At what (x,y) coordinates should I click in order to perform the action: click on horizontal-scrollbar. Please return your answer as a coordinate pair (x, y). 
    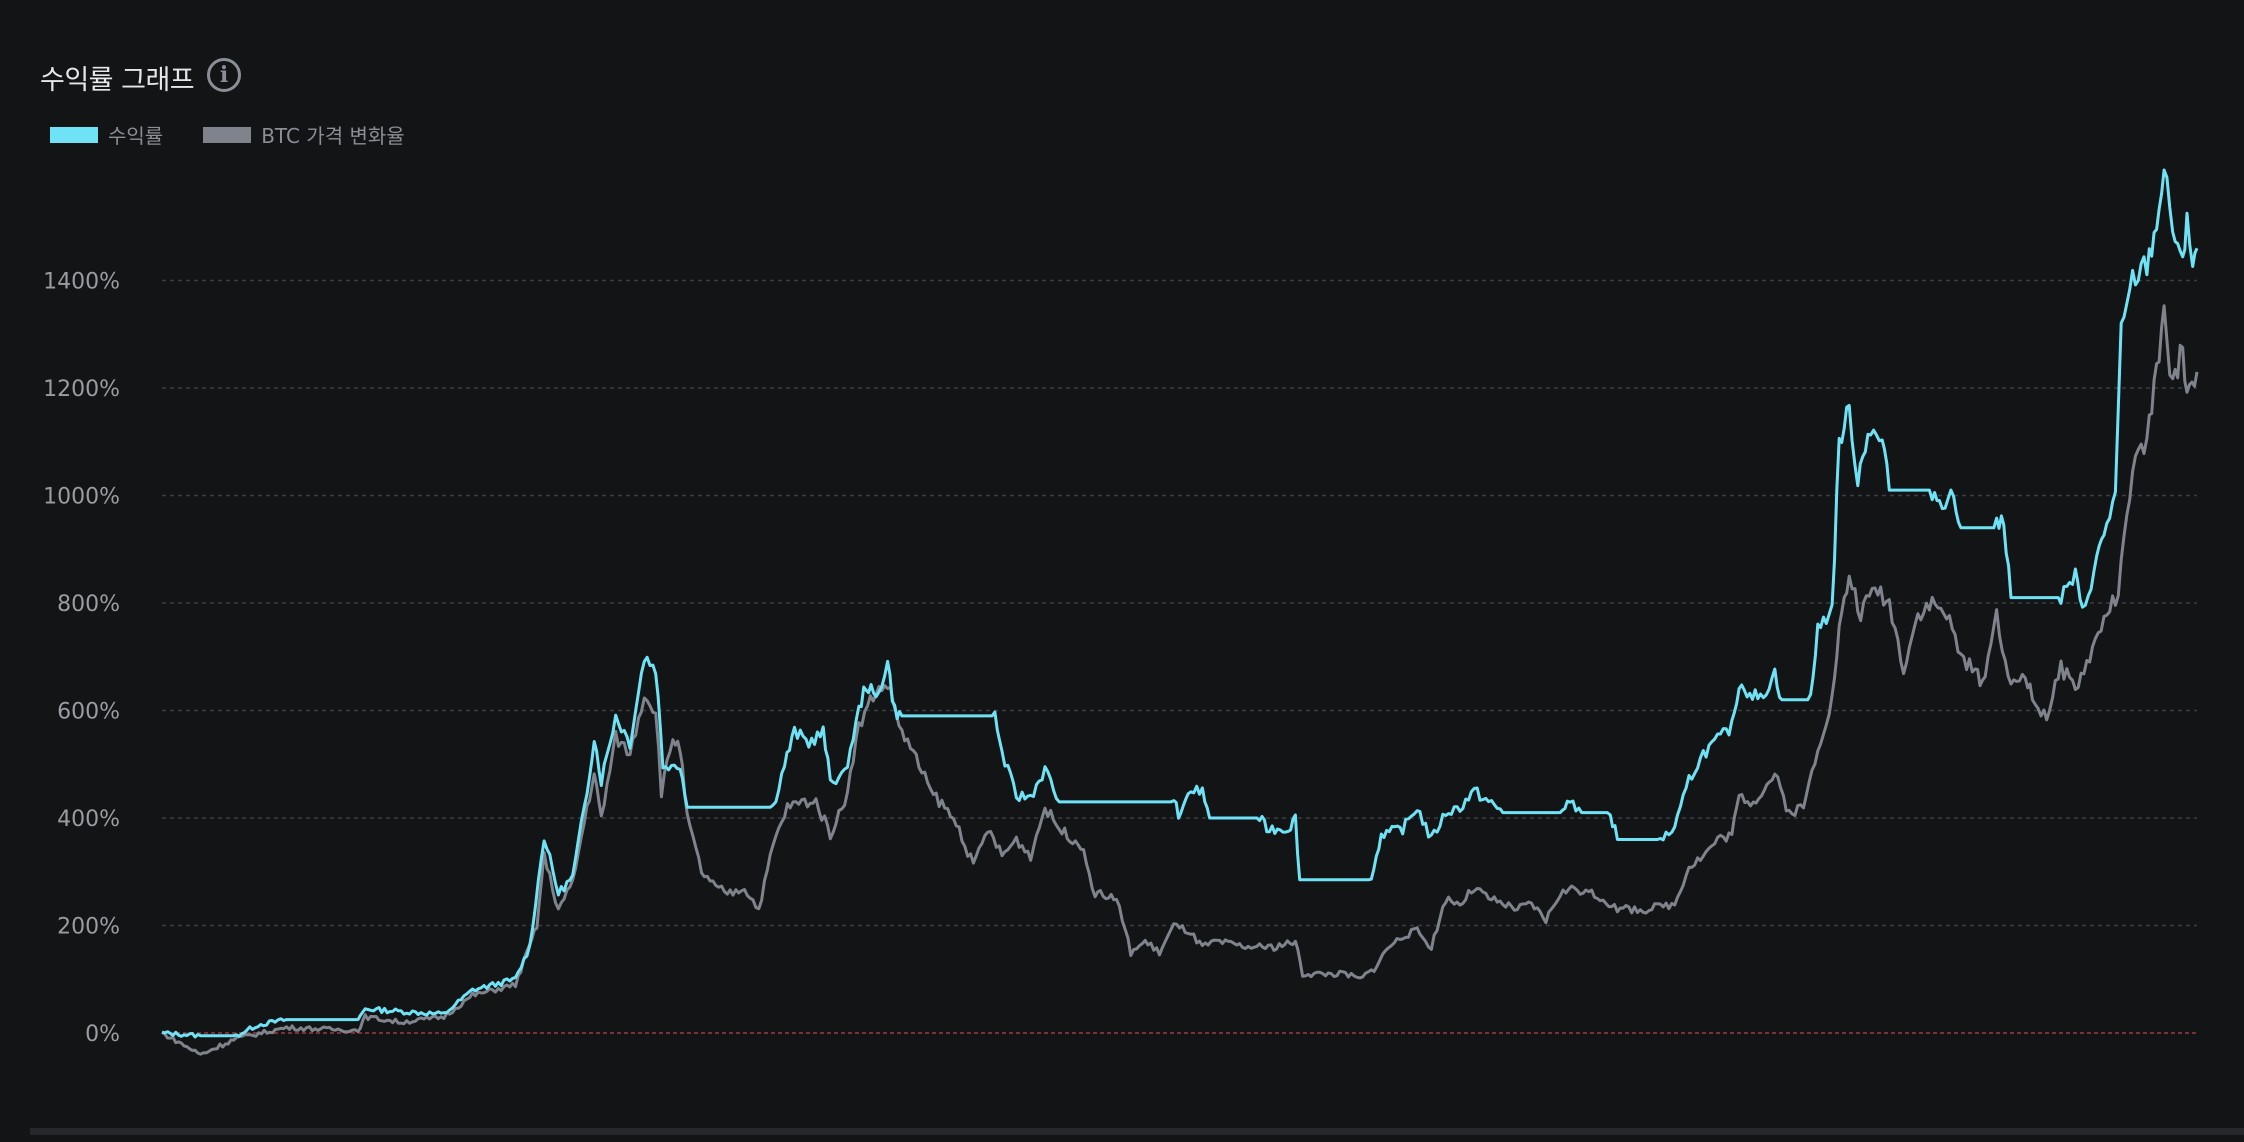
    Looking at the image, I should click on (1137, 1131).